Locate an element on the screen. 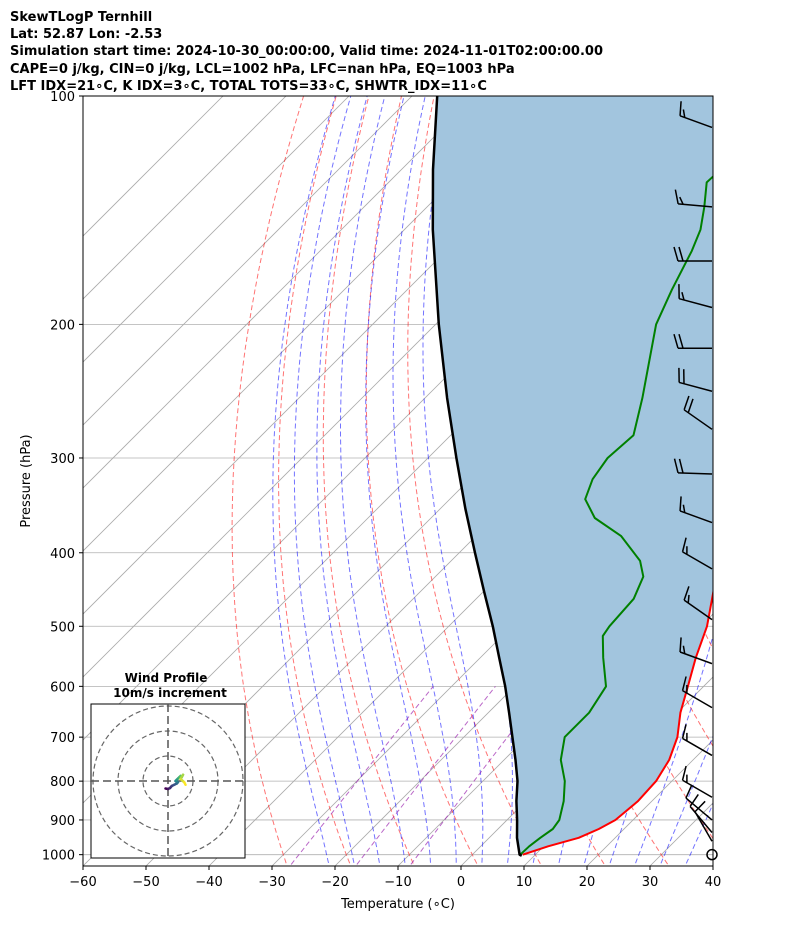 This screenshot has width=794, height=937. y-tick-label: 500 is located at coordinates (62, 627).